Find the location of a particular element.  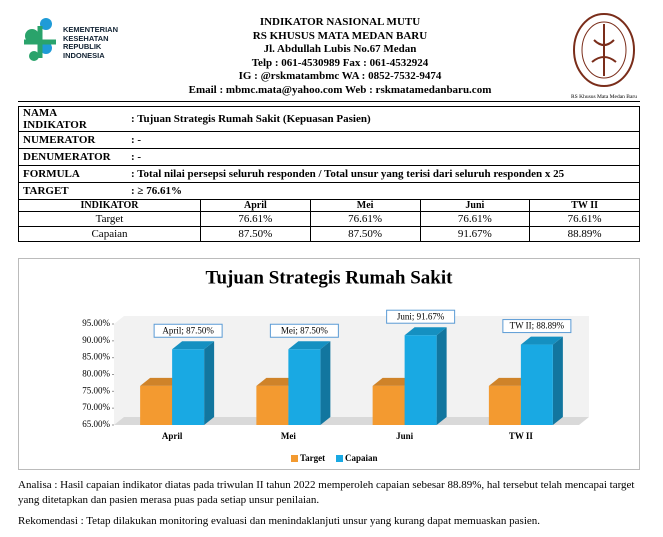

header-cell: TW II is located at coordinates (584, 205).